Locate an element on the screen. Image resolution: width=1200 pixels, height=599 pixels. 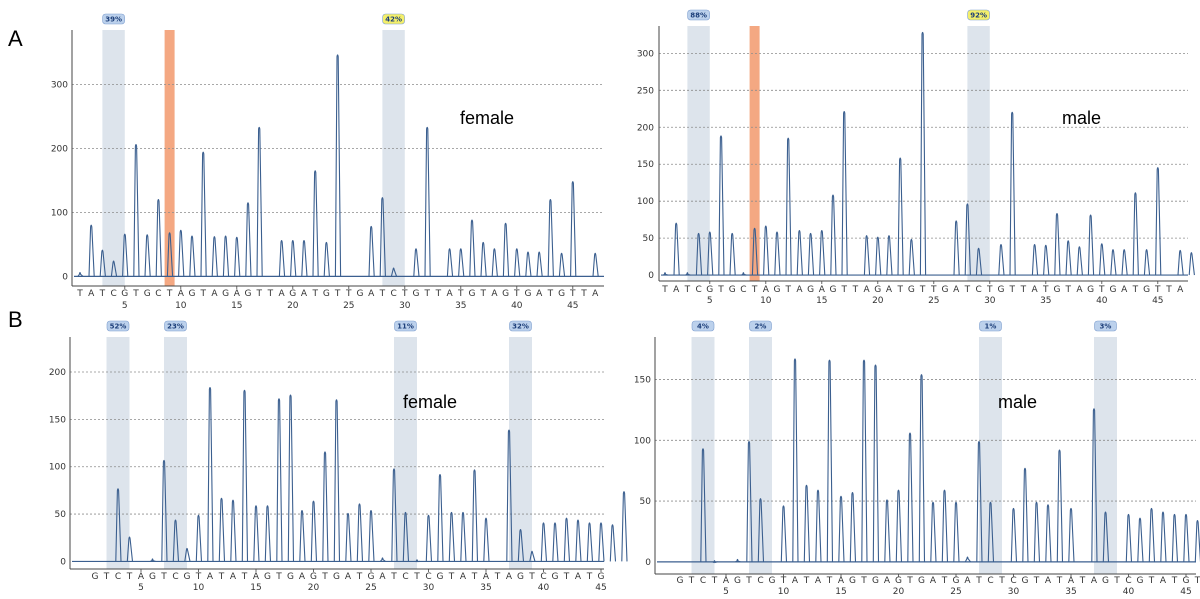
y-tick-label: 0 is located at coordinates (651, 276).